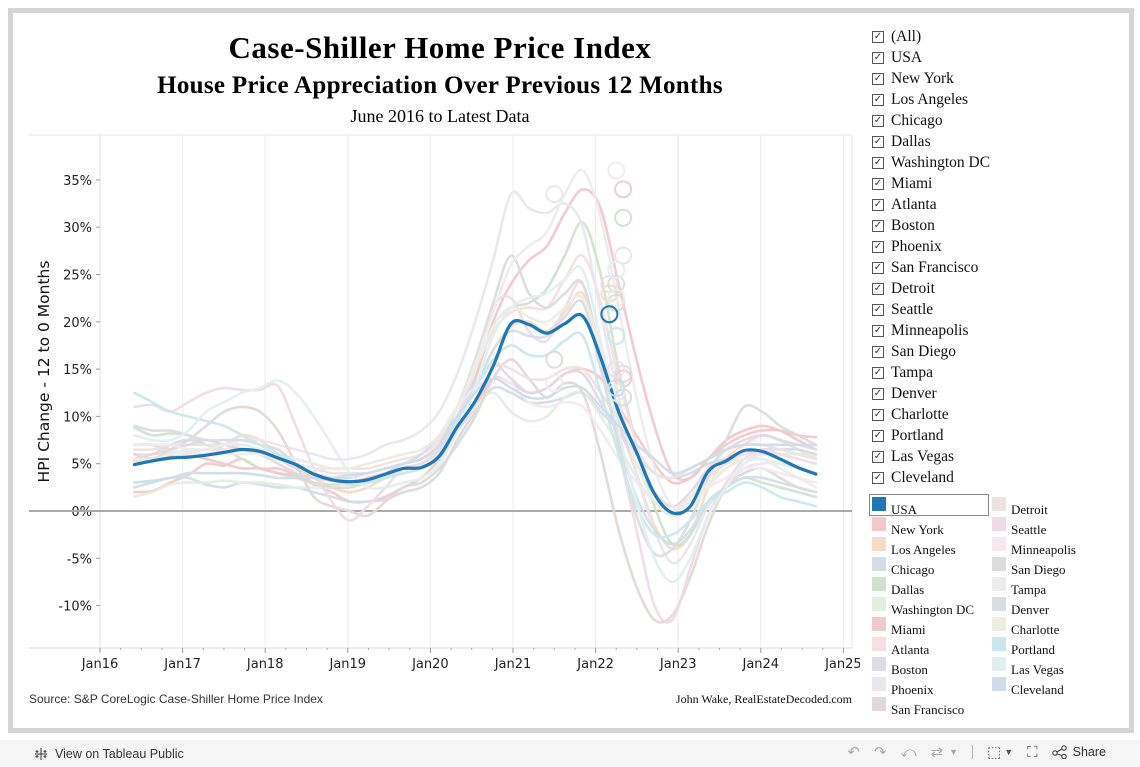 This screenshot has height=767, width=1140. I want to click on filter-item: ✓ Phoenix, so click(931, 246).